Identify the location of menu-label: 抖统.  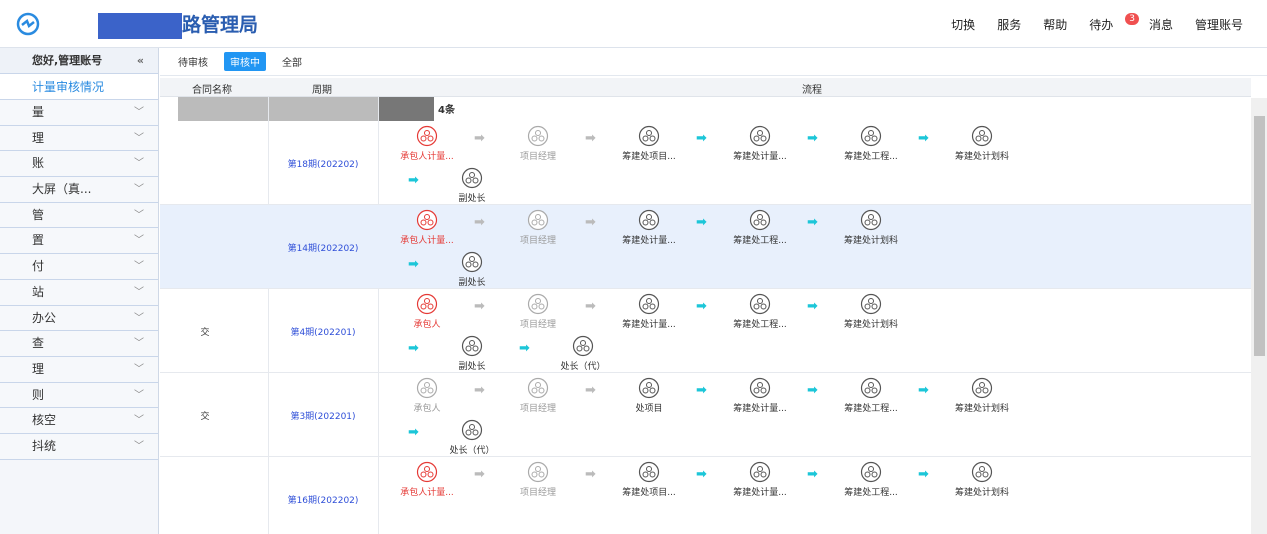
(44, 445).